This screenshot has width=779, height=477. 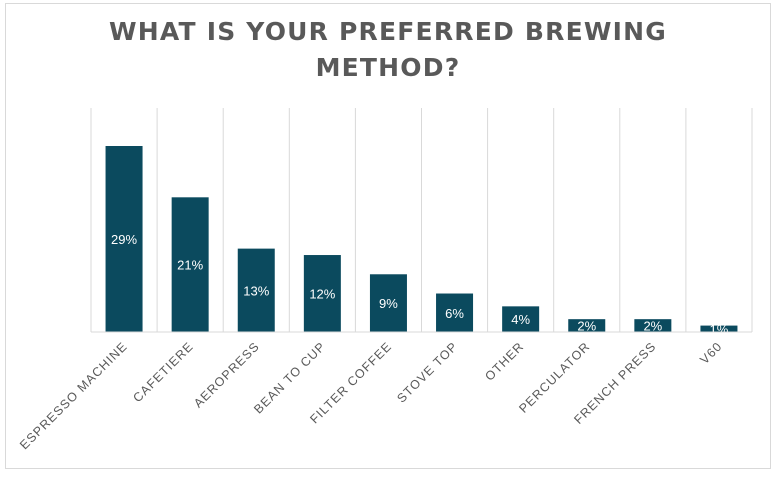 What do you see at coordinates (226, 374) in the screenshot?
I see `category-label: AEROPRESS` at bounding box center [226, 374].